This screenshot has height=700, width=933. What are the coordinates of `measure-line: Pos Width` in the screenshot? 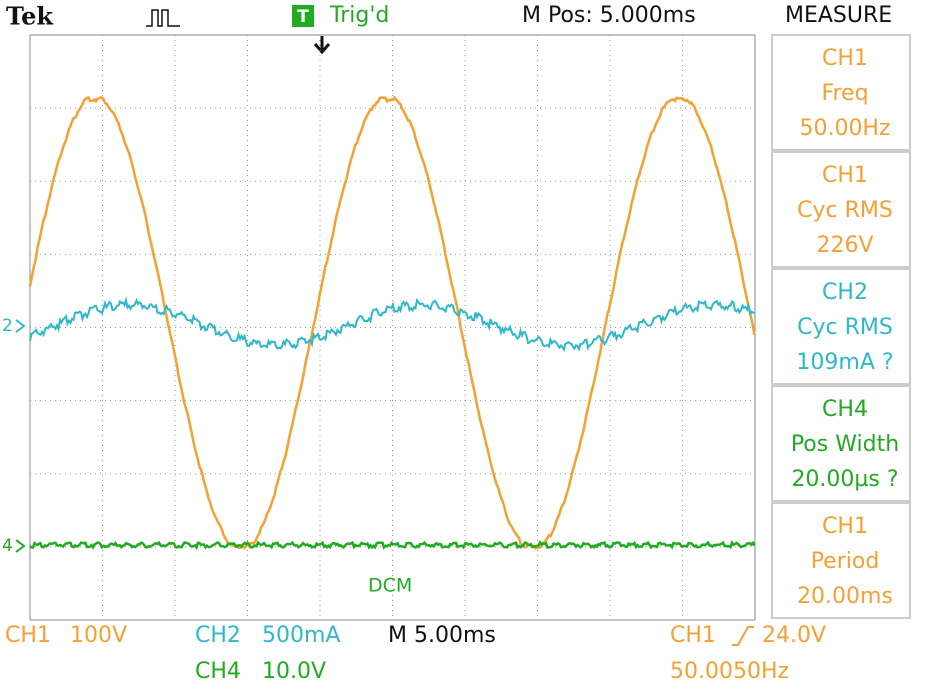 It's located at (845, 444).